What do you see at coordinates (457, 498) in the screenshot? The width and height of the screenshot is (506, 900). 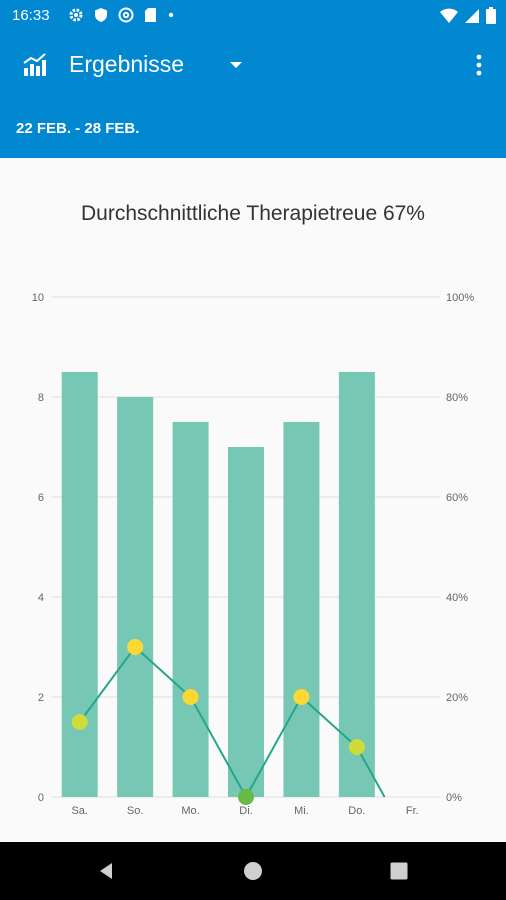 I see `y-right-tick-label: 60%` at bounding box center [457, 498].